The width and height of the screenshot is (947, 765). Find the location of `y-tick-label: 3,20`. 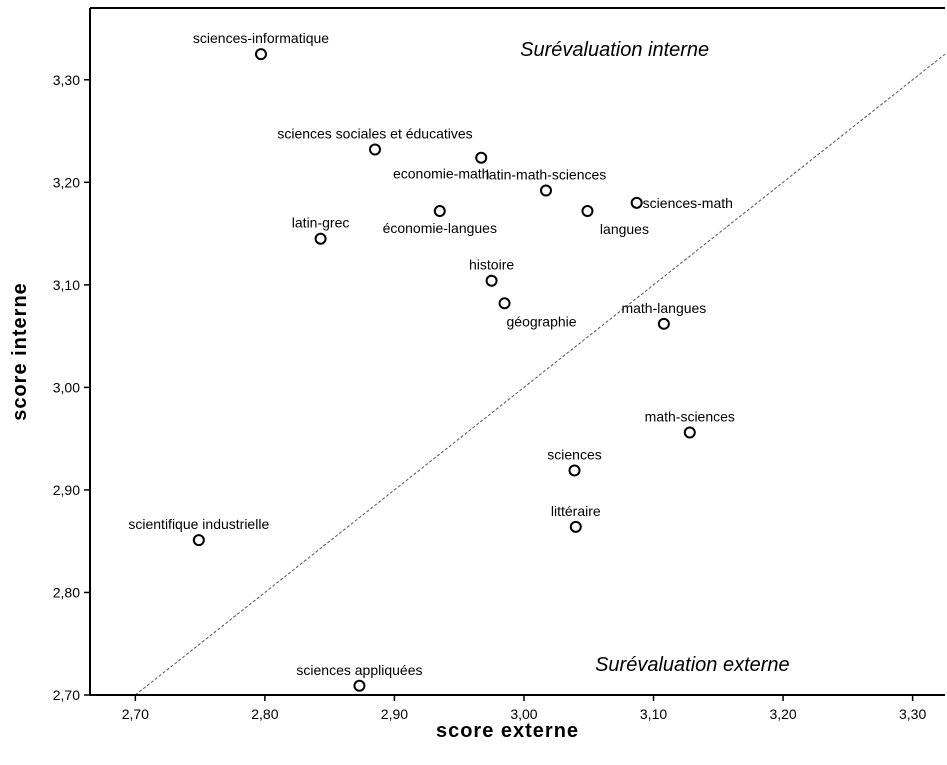

y-tick-label: 3,20 is located at coordinates (66, 182).